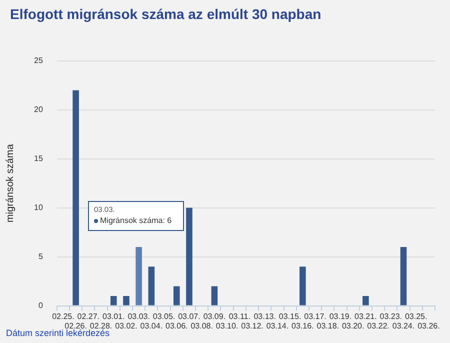  What do you see at coordinates (252, 325) in the screenshot?
I see `x-tick-label: 03.12.` at bounding box center [252, 325].